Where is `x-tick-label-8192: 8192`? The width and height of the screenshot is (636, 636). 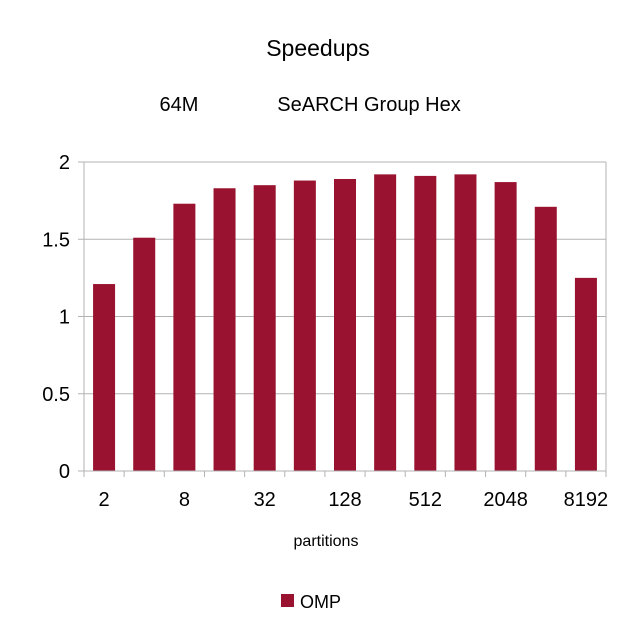
x-tick-label-8192: 8192 is located at coordinates (586, 500).